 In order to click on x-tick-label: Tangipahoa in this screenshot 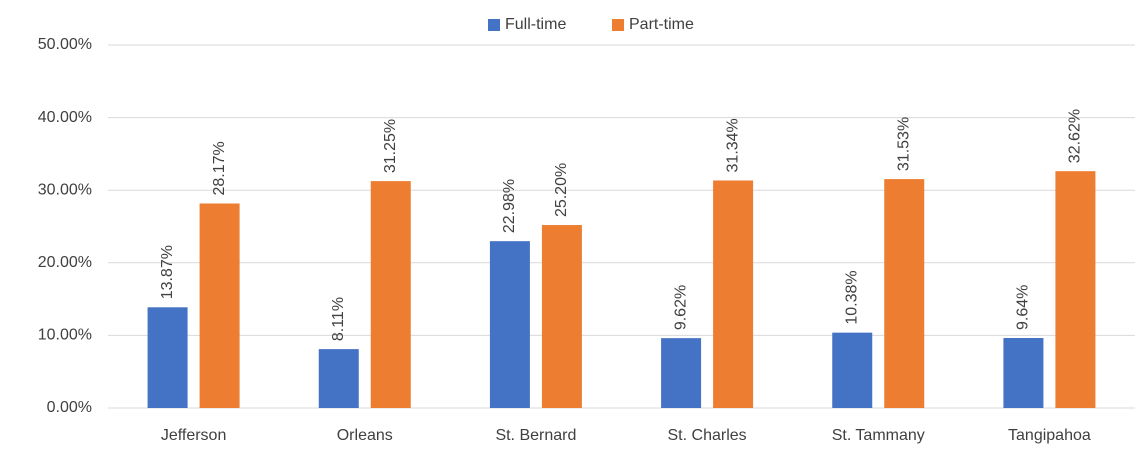, I will do `click(1049, 435)`.